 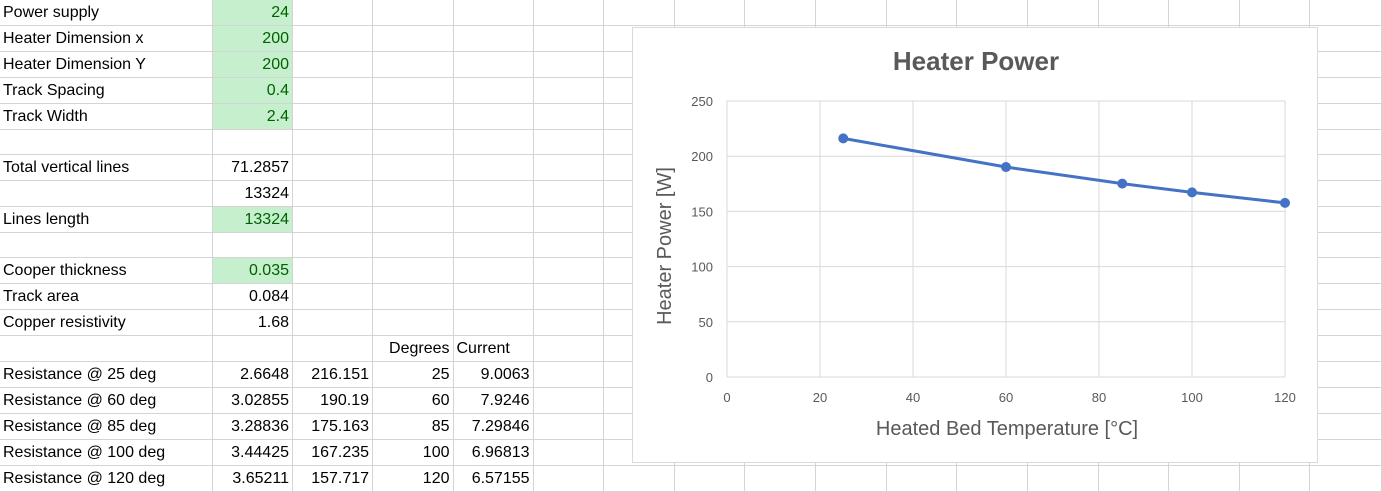 What do you see at coordinates (493, 348) in the screenshot?
I see `sheet-cell: Current` at bounding box center [493, 348].